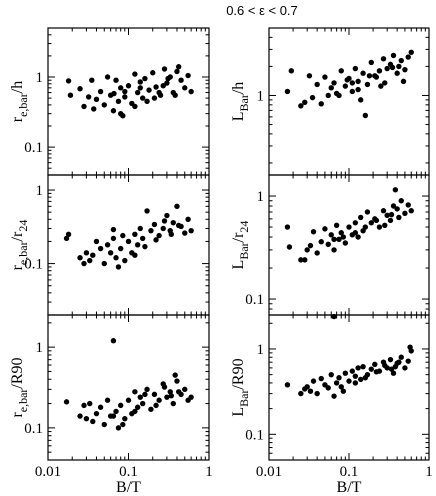 This screenshot has height=496, width=436. I want to click on y-axis-label: re,bar/r24, so click(19, 245).